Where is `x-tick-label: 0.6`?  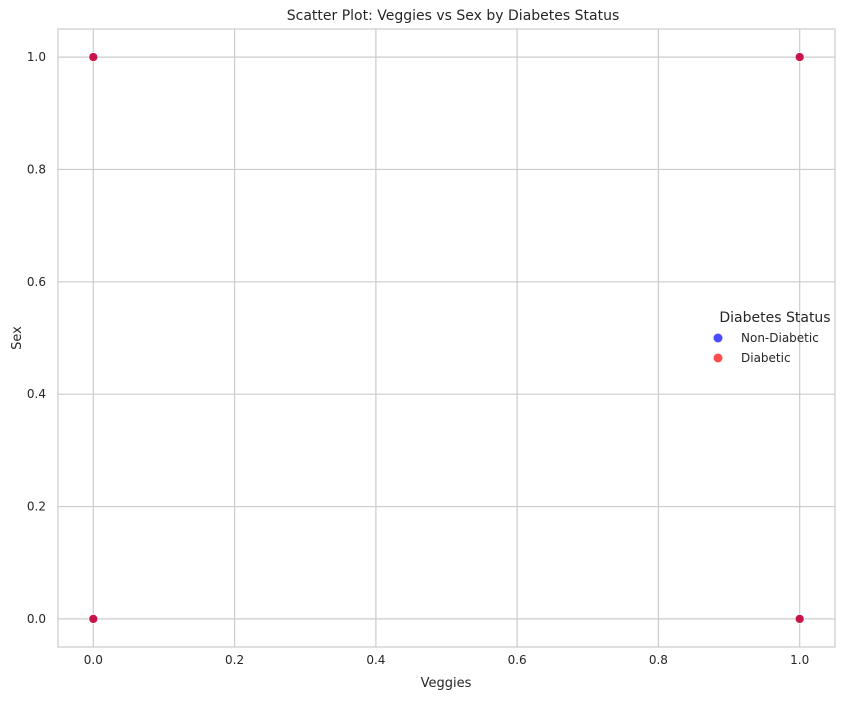
x-tick-label: 0.6 is located at coordinates (517, 660).